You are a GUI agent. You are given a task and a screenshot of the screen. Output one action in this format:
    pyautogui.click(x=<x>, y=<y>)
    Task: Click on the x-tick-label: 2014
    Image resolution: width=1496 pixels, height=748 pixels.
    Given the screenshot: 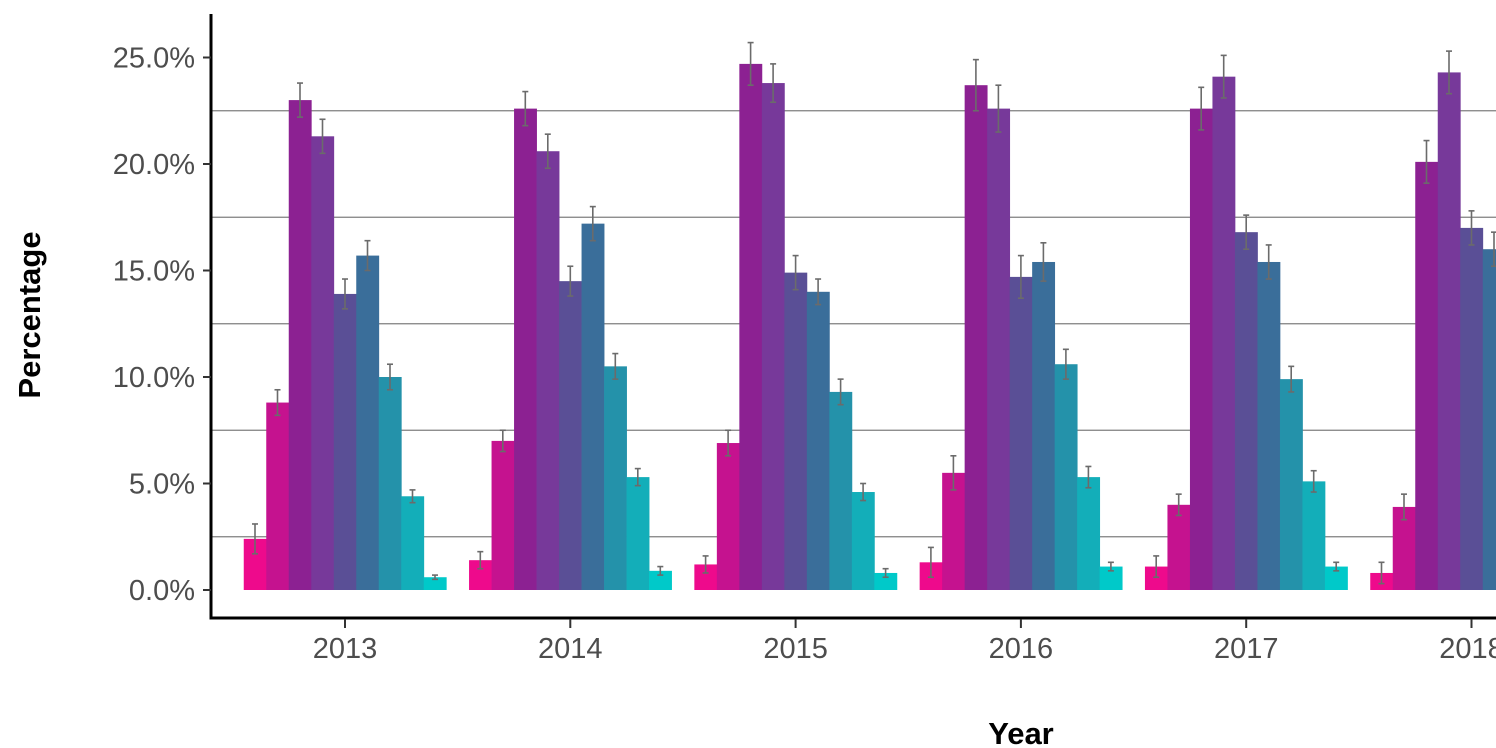 What is the action you would take?
    pyautogui.click(x=570, y=649)
    